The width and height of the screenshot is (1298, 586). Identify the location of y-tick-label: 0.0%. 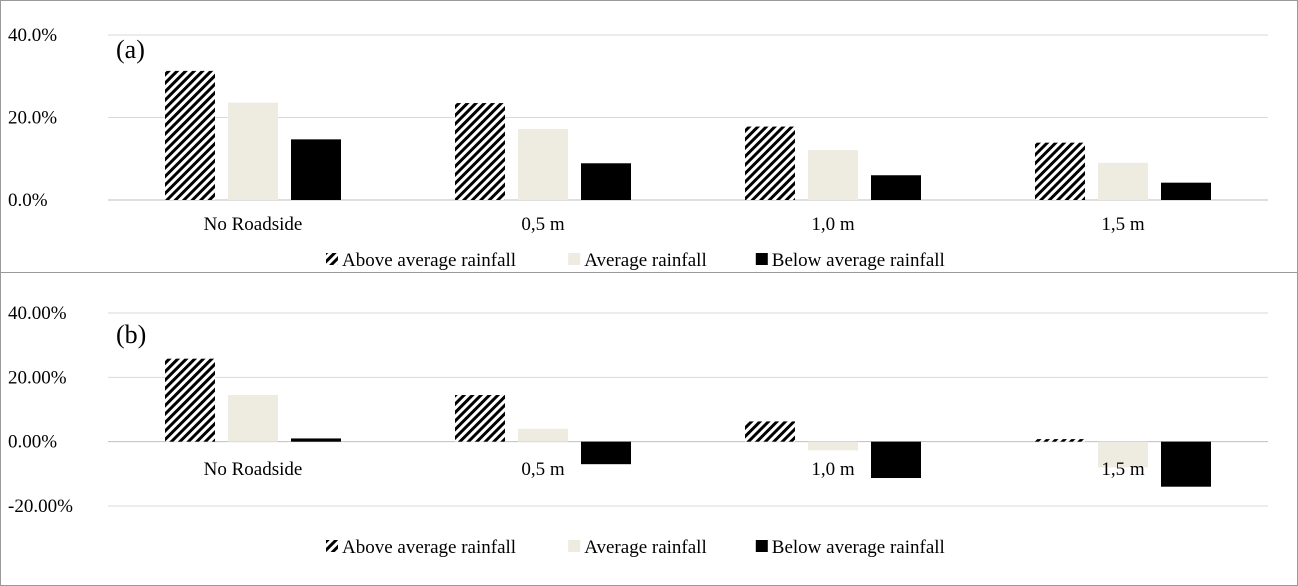
(28, 200).